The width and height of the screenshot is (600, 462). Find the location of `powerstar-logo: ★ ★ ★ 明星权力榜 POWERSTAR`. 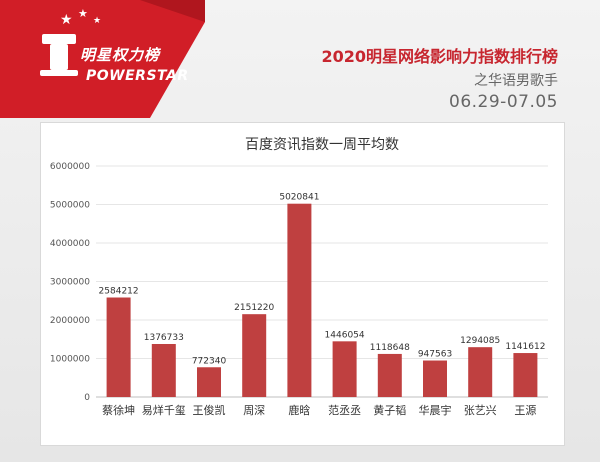

powerstar-logo: ★ ★ ★ 明星权力榜 POWERSTAR is located at coordinates (102, 59).